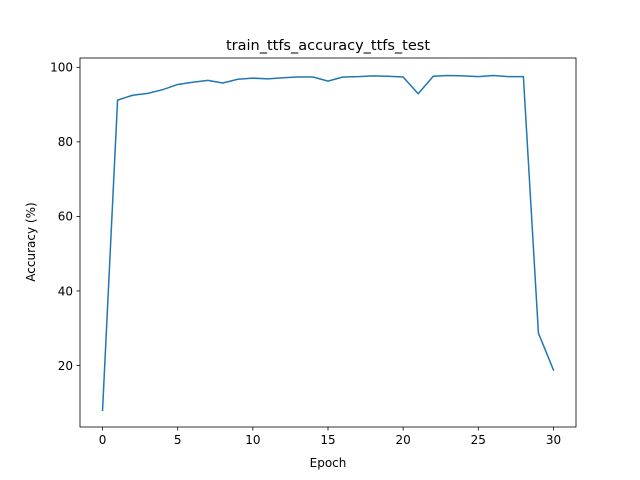 The image size is (640, 480). What do you see at coordinates (403, 440) in the screenshot?
I see `x-tick-label: 20` at bounding box center [403, 440].